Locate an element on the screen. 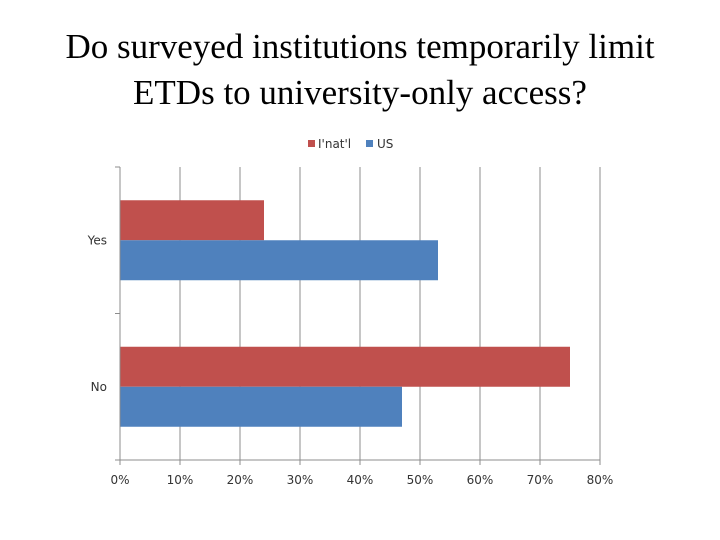 This screenshot has width=720, height=540. x-axis-tick-labels: 0% 10% 20% 30% 40% 50% 60% 70% 80% is located at coordinates (361, 480).